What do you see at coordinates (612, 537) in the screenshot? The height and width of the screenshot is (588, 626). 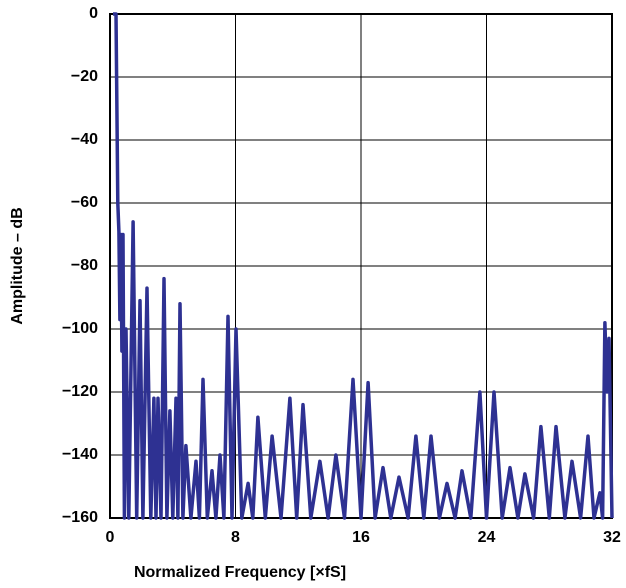 I see `x-tick-label: 32` at bounding box center [612, 537].